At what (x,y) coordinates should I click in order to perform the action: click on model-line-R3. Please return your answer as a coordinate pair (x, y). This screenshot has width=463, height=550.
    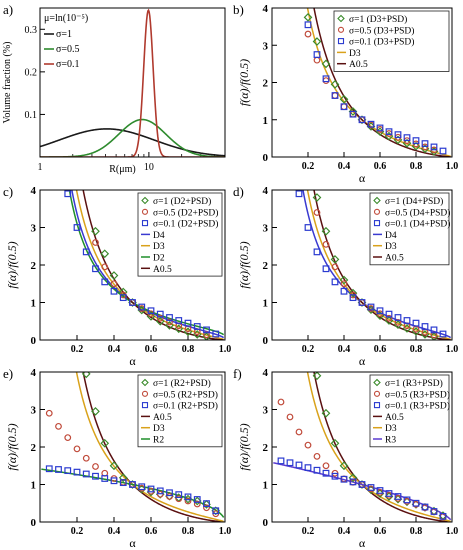
    Looking at the image, I should click on (362, 491).